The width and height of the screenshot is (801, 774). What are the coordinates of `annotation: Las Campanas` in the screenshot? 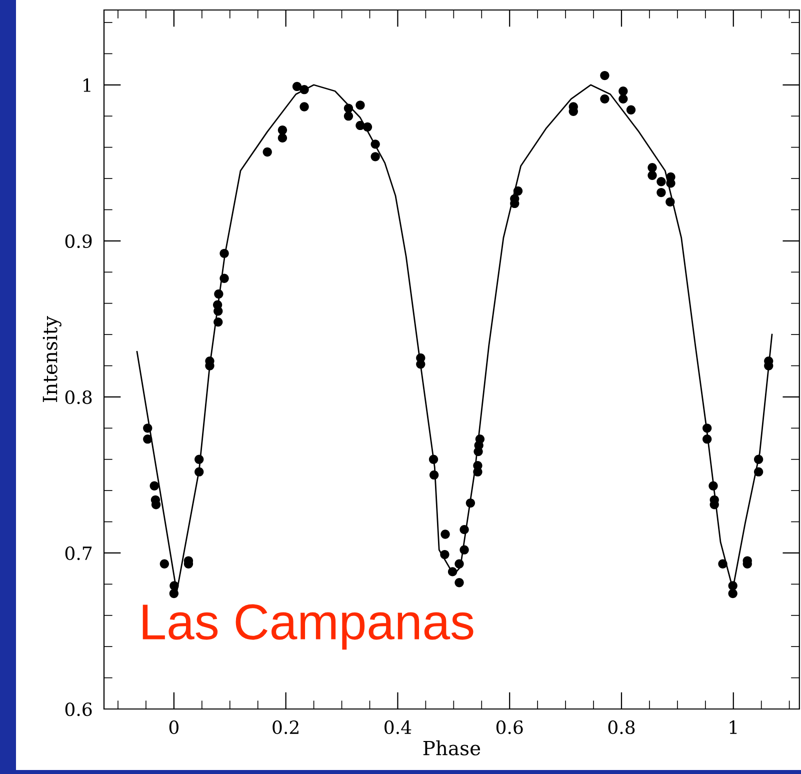 It's located at (308, 627).